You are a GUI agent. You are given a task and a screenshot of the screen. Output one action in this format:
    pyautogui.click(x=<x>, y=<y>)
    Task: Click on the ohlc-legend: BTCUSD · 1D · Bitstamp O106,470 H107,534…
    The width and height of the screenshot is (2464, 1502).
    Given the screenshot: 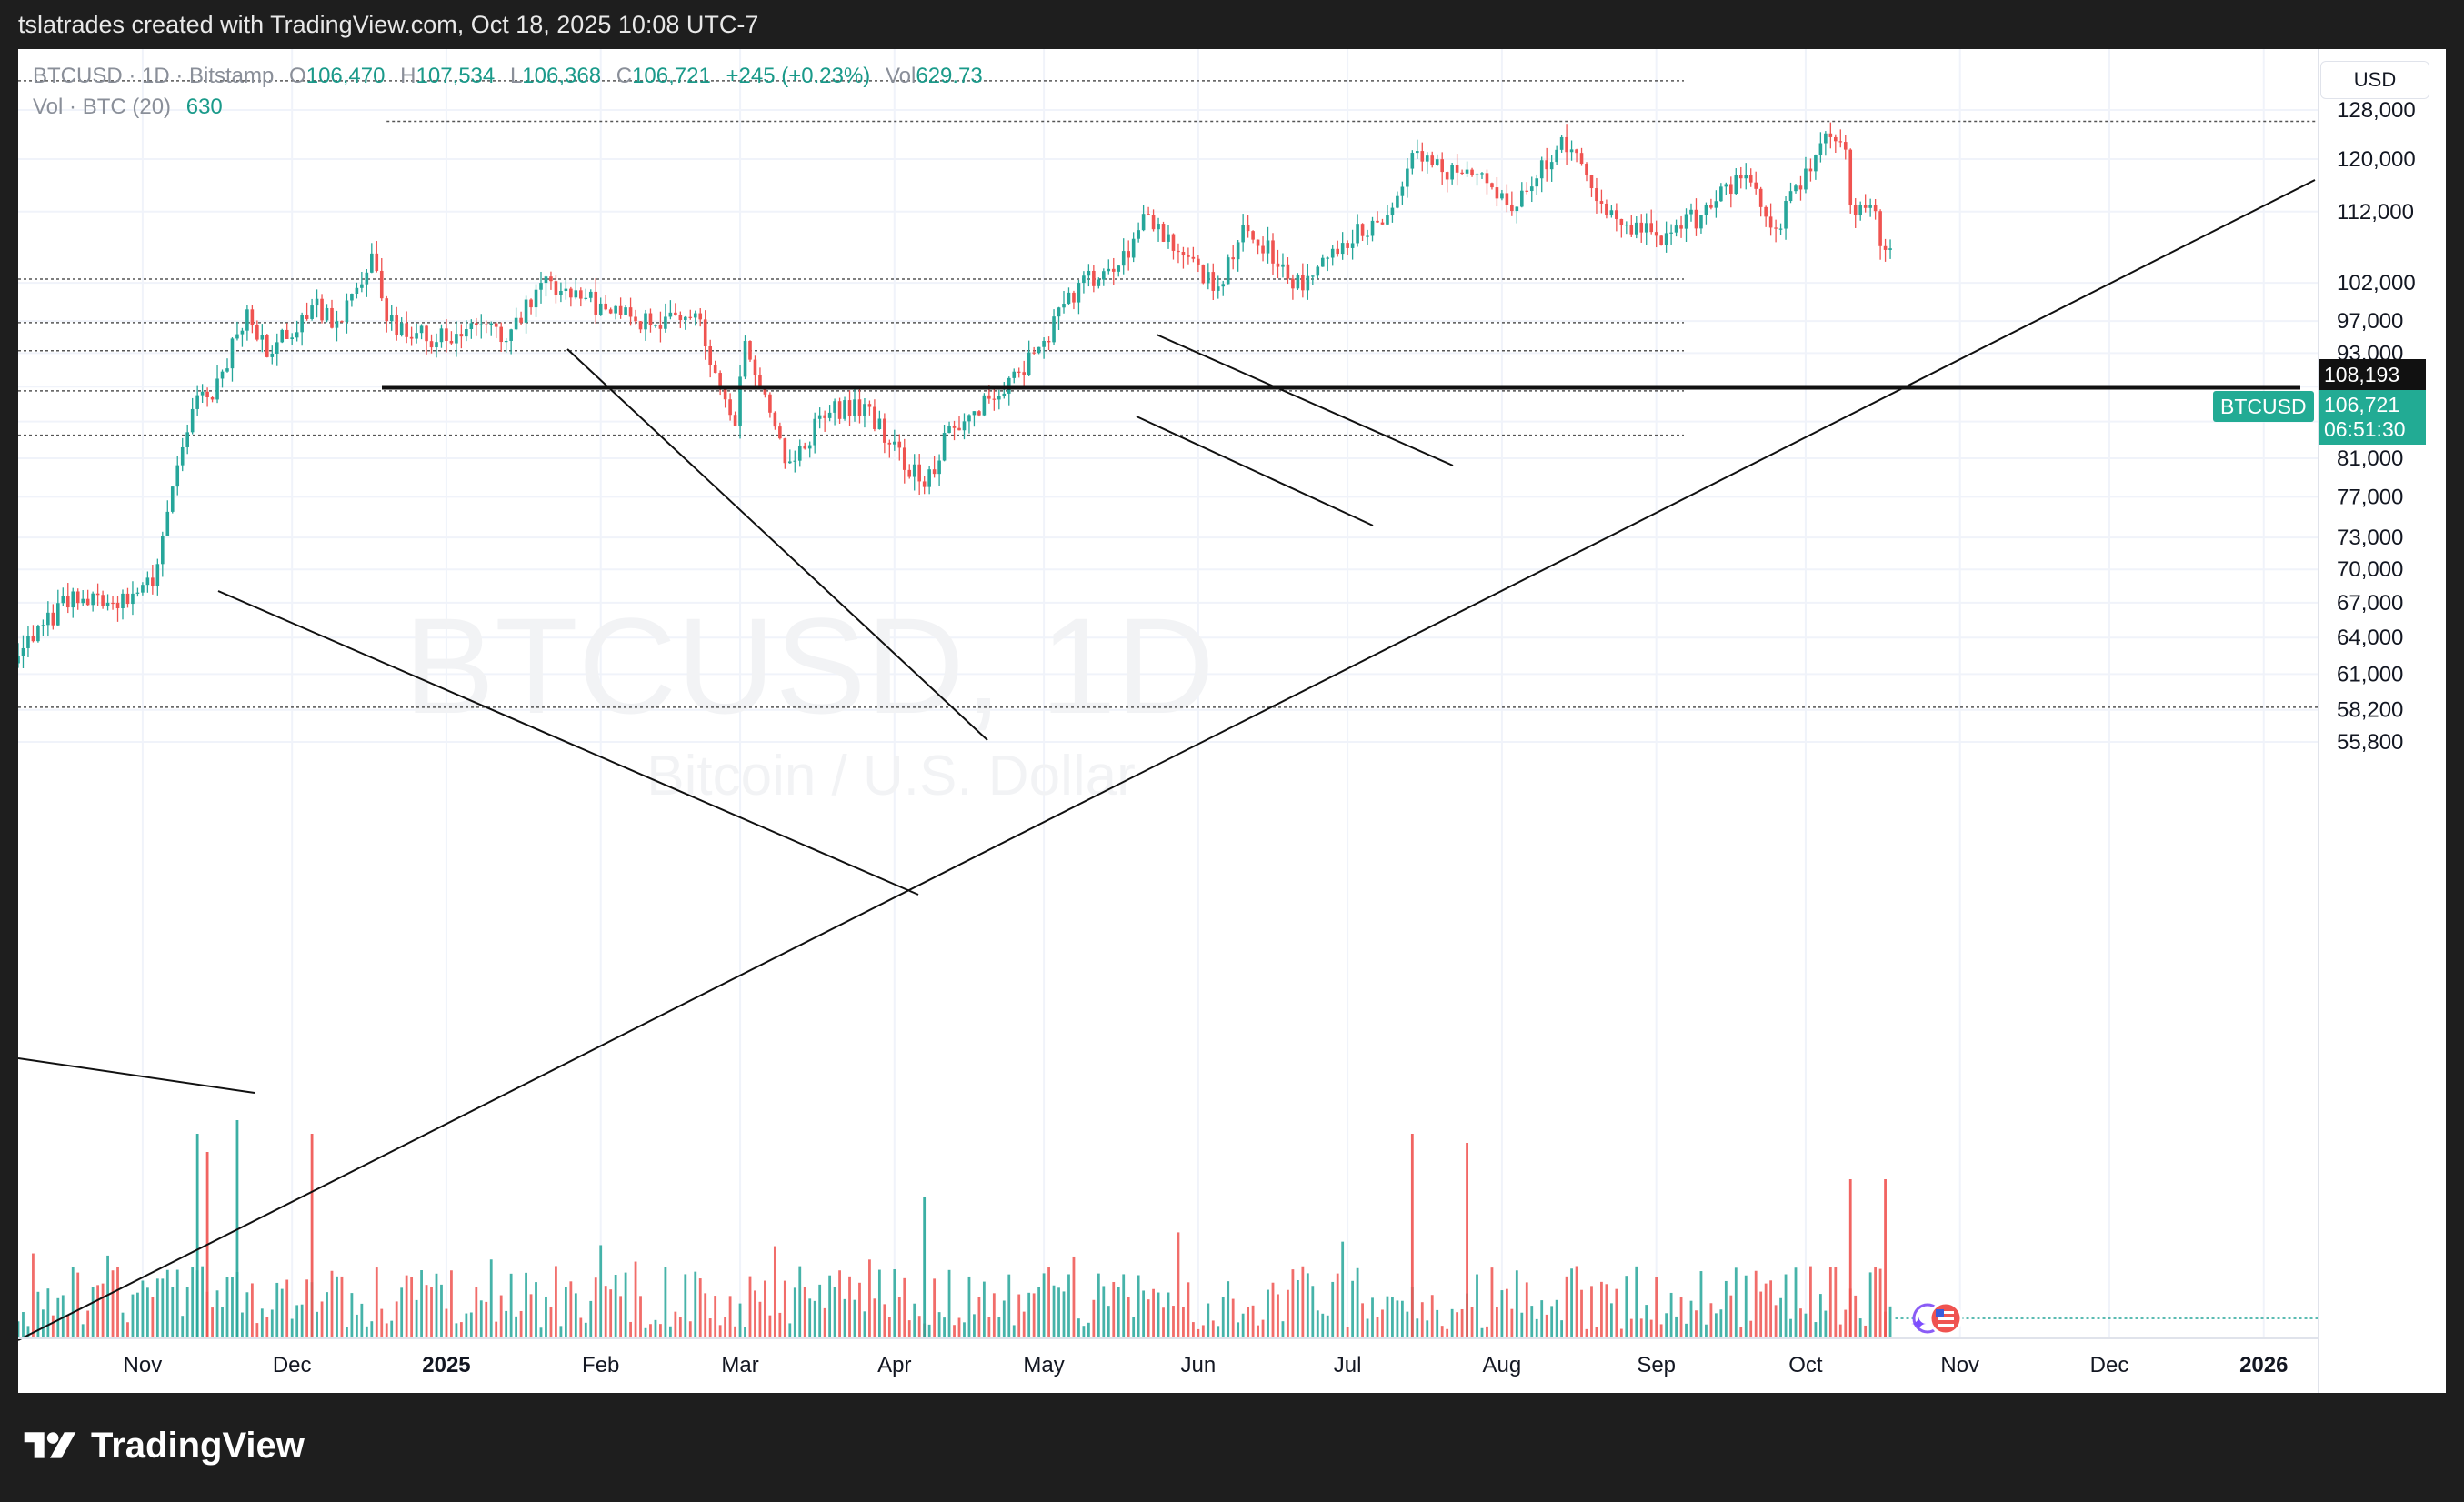 What is the action you would take?
    pyautogui.click(x=508, y=77)
    